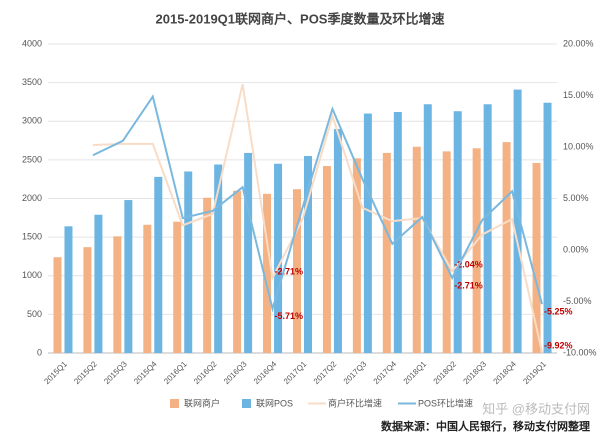  Describe the element at coordinates (274, 403) in the screenshot. I see `legend-label: 联网POS` at that location.